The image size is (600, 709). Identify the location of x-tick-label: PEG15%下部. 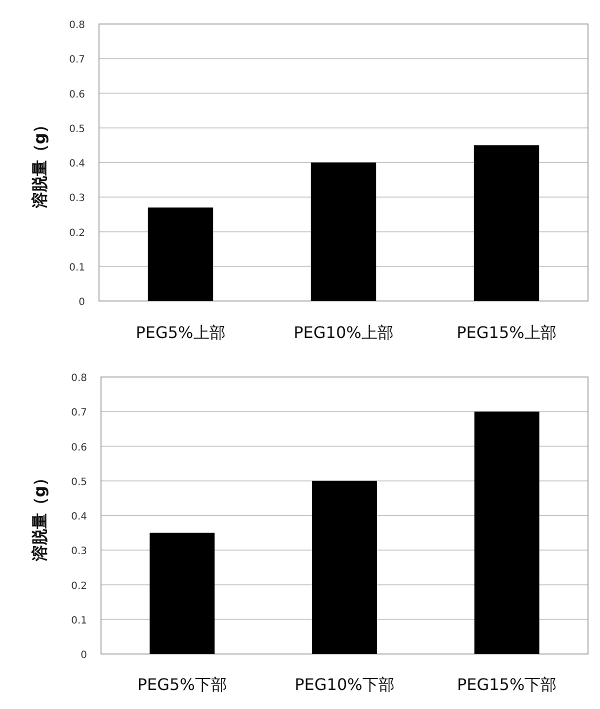
(506, 684).